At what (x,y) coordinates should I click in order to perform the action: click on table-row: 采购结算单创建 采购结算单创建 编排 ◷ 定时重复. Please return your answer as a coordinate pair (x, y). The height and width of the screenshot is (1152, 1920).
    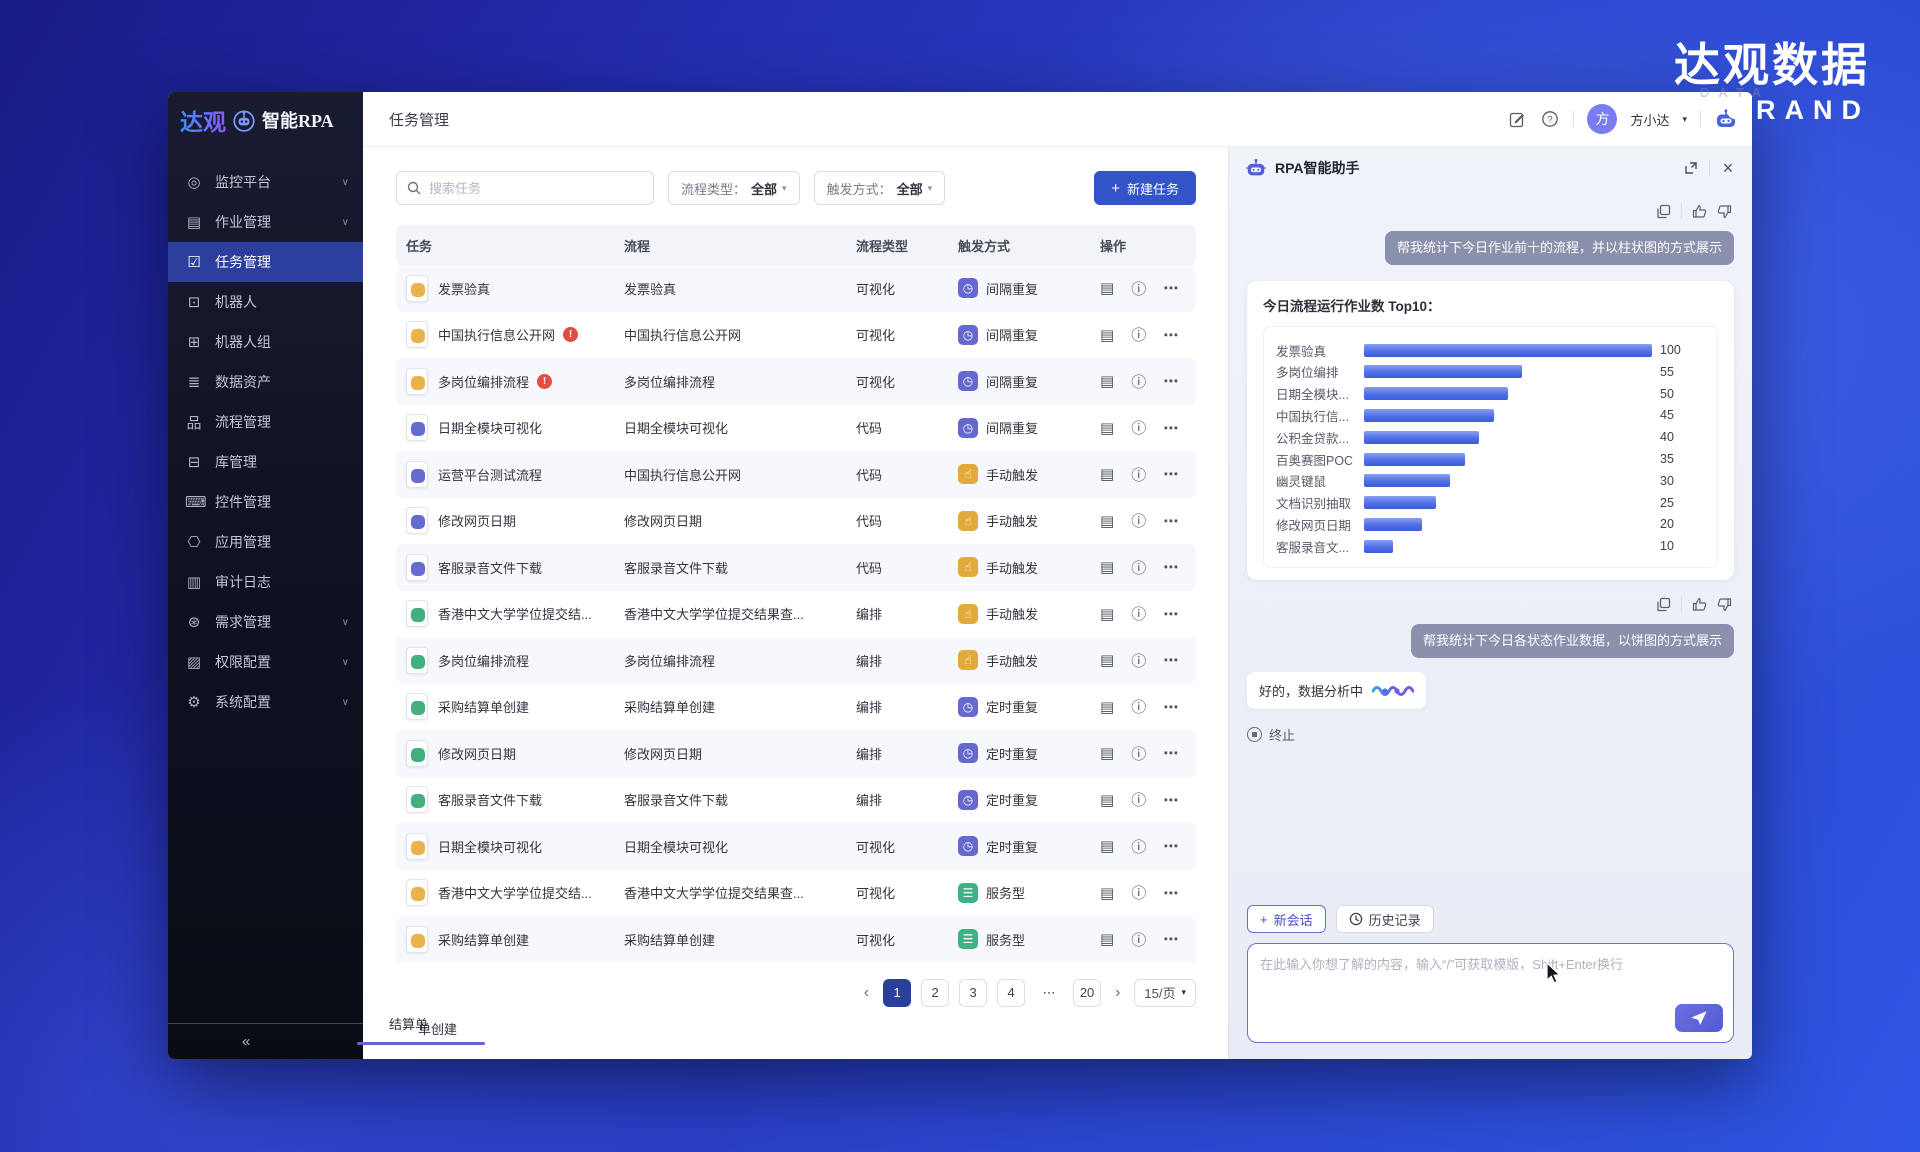
    Looking at the image, I should click on (796, 707).